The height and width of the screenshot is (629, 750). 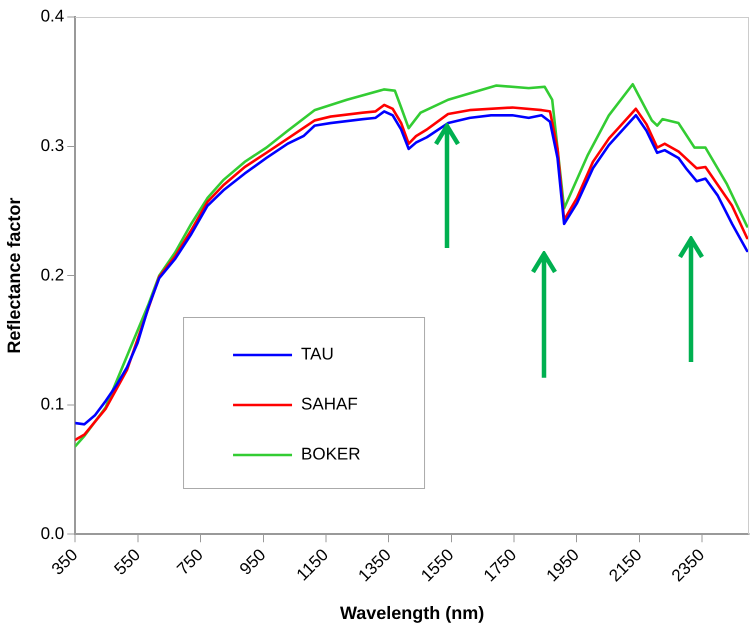 I want to click on x-tick-label: 350, so click(x=65, y=562).